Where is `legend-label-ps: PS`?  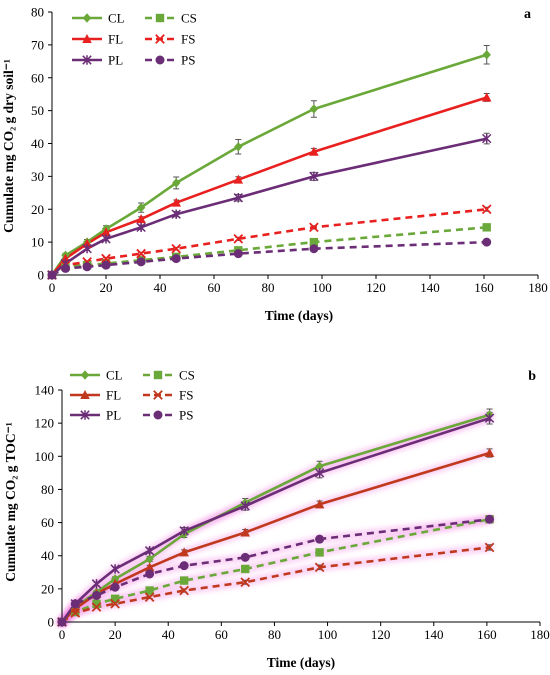
legend-label-ps: PS is located at coordinates (186, 415).